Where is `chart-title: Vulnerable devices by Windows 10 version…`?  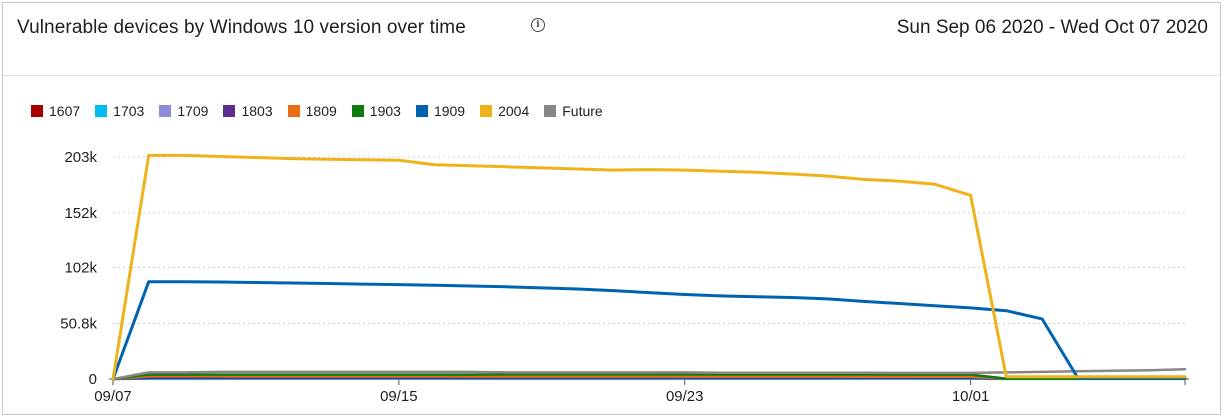
chart-title: Vulnerable devices by Windows 10 version… is located at coordinates (241, 27).